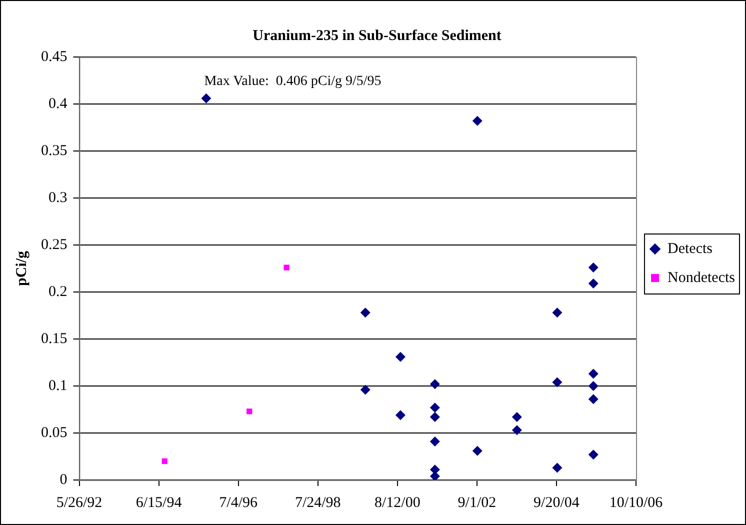 The width and height of the screenshot is (746, 525). Describe the element at coordinates (54, 56) in the screenshot. I see `y-tick-label: 0.45` at that location.